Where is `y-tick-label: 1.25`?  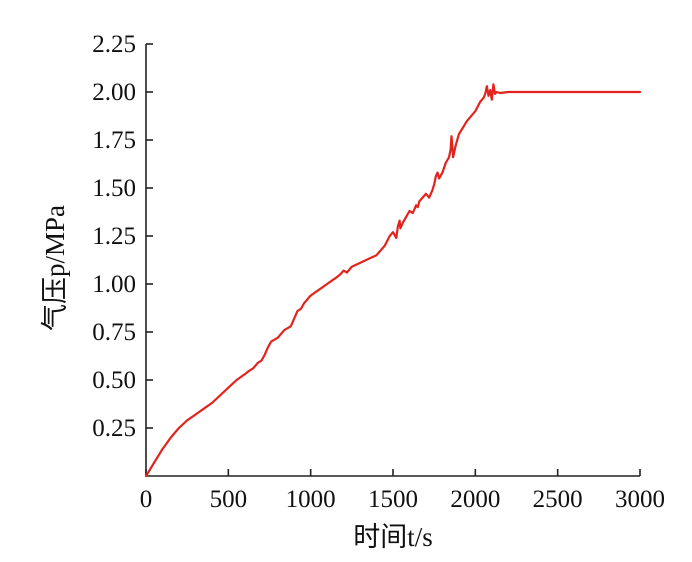
y-tick-label: 1.25 is located at coordinates (114, 236).